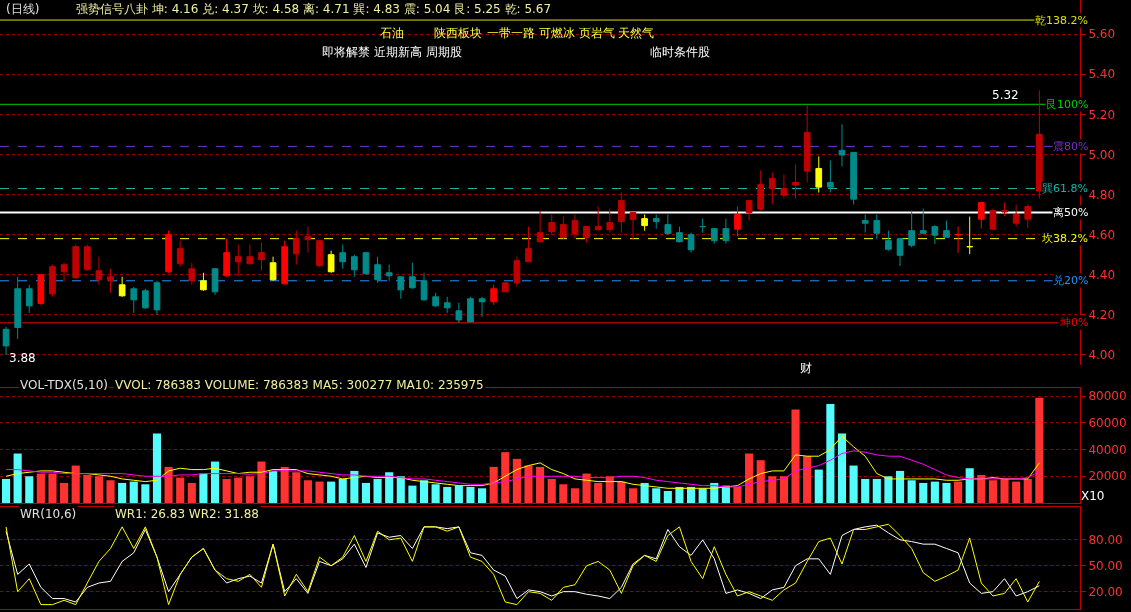 Image resolution: width=1131 pixels, height=612 pixels. Describe the element at coordinates (48, 514) in the screenshot. I see `chart-title: WR(10,6)` at that location.